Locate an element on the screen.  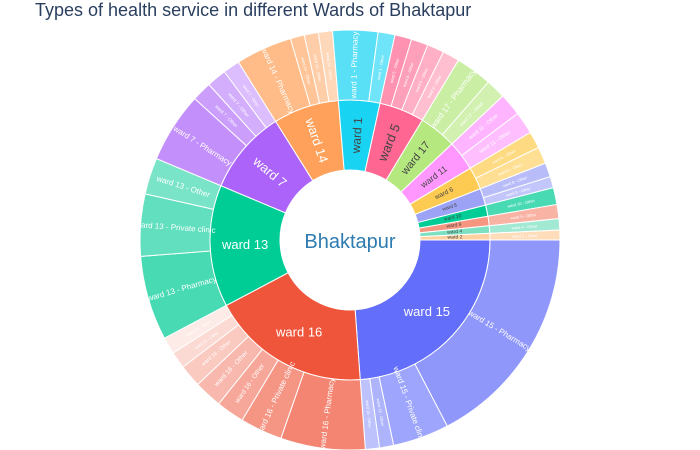
label-ward-1-pharmacy-0: ward 1 - Pharmacy is located at coordinates (354, 65).